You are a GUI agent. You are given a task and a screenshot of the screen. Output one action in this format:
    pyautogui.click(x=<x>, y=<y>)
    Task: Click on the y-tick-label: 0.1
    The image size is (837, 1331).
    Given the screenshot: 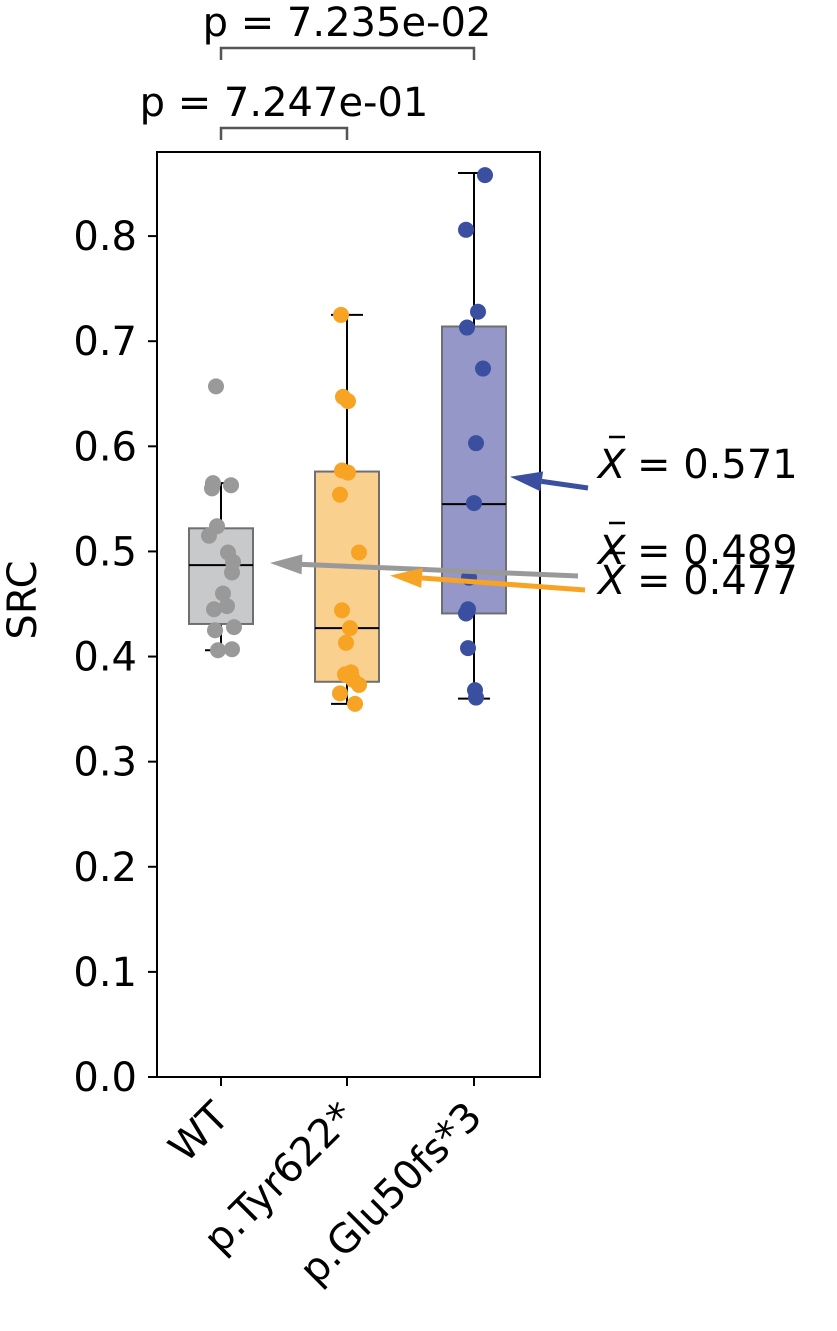 What is the action you would take?
    pyautogui.click(x=105, y=973)
    